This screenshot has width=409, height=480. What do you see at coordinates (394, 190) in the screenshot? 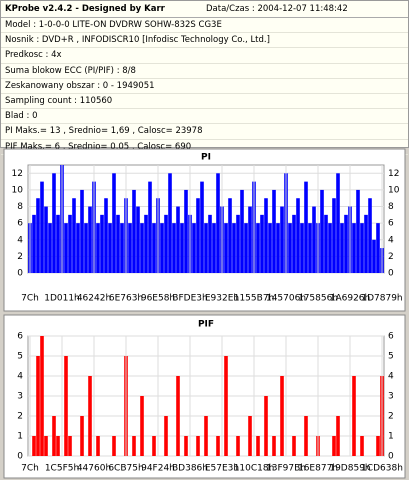
I see `y-tick-label-right: 10` at bounding box center [394, 190].